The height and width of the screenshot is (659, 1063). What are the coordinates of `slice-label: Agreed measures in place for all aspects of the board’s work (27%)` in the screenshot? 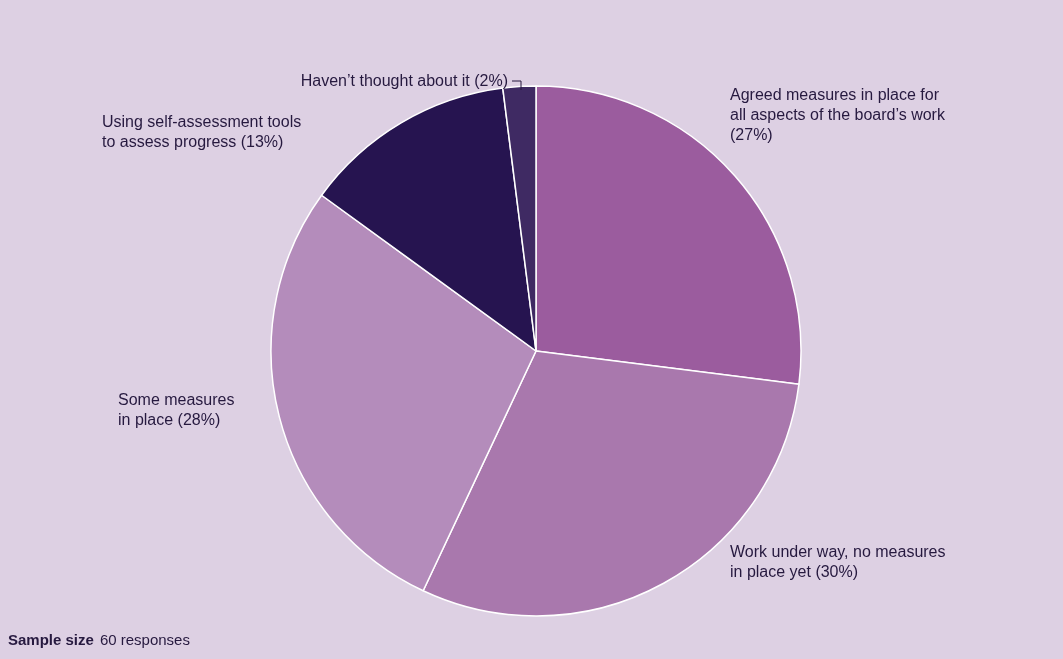 It's located at (838, 114).